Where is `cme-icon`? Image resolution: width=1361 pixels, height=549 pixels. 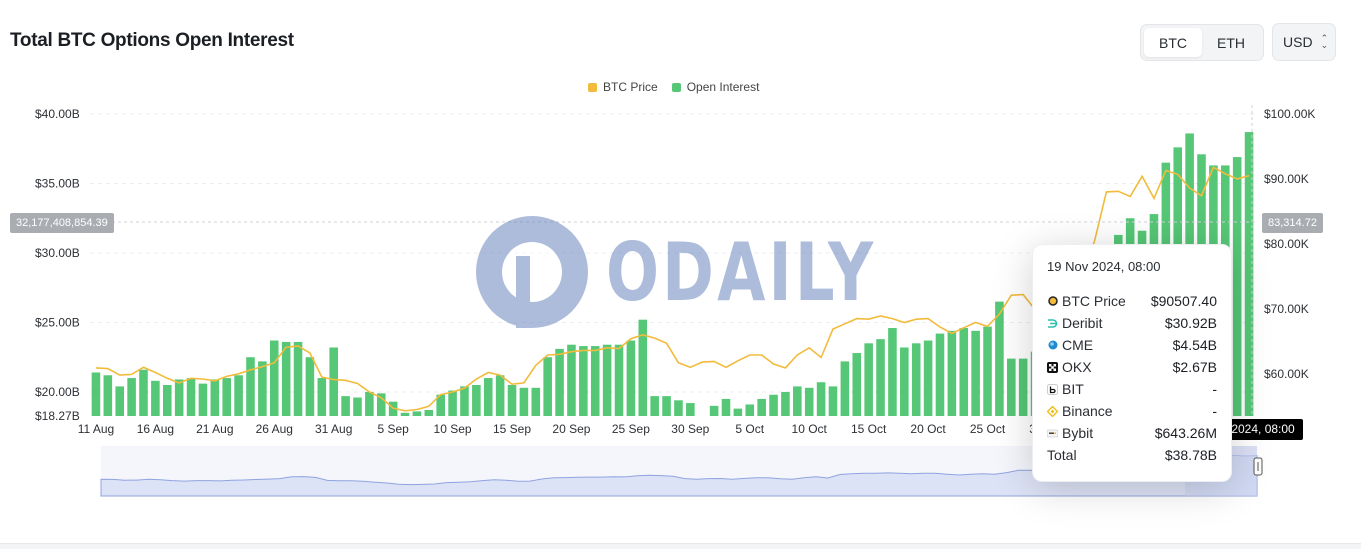 cme-icon is located at coordinates (1052, 345).